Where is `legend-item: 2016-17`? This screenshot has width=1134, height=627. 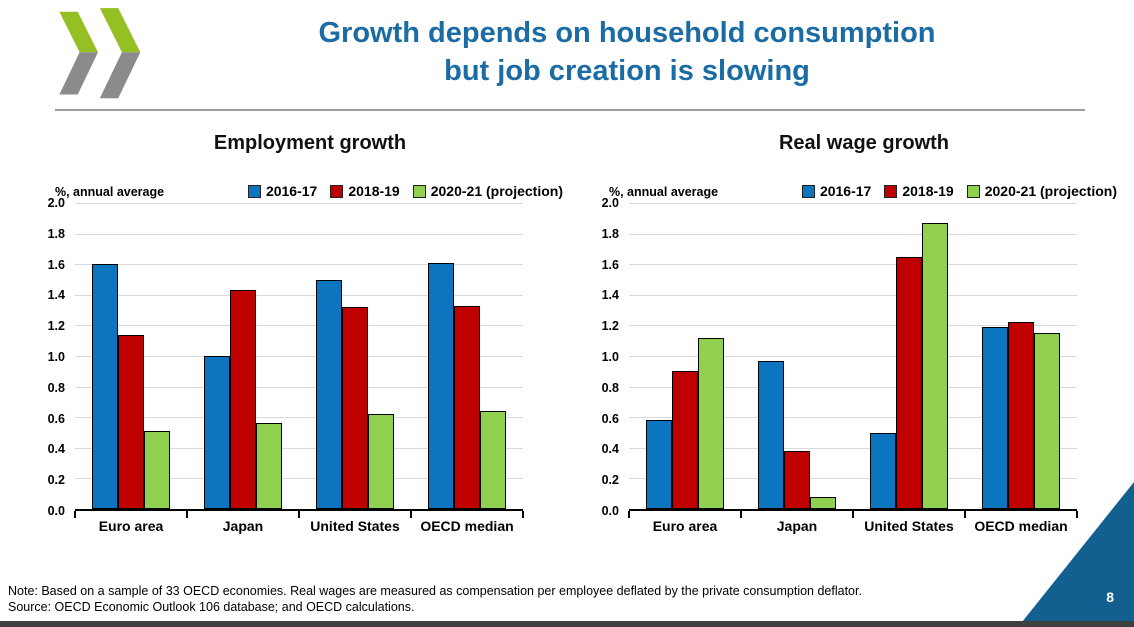 legend-item: 2016-17 is located at coordinates (836, 191).